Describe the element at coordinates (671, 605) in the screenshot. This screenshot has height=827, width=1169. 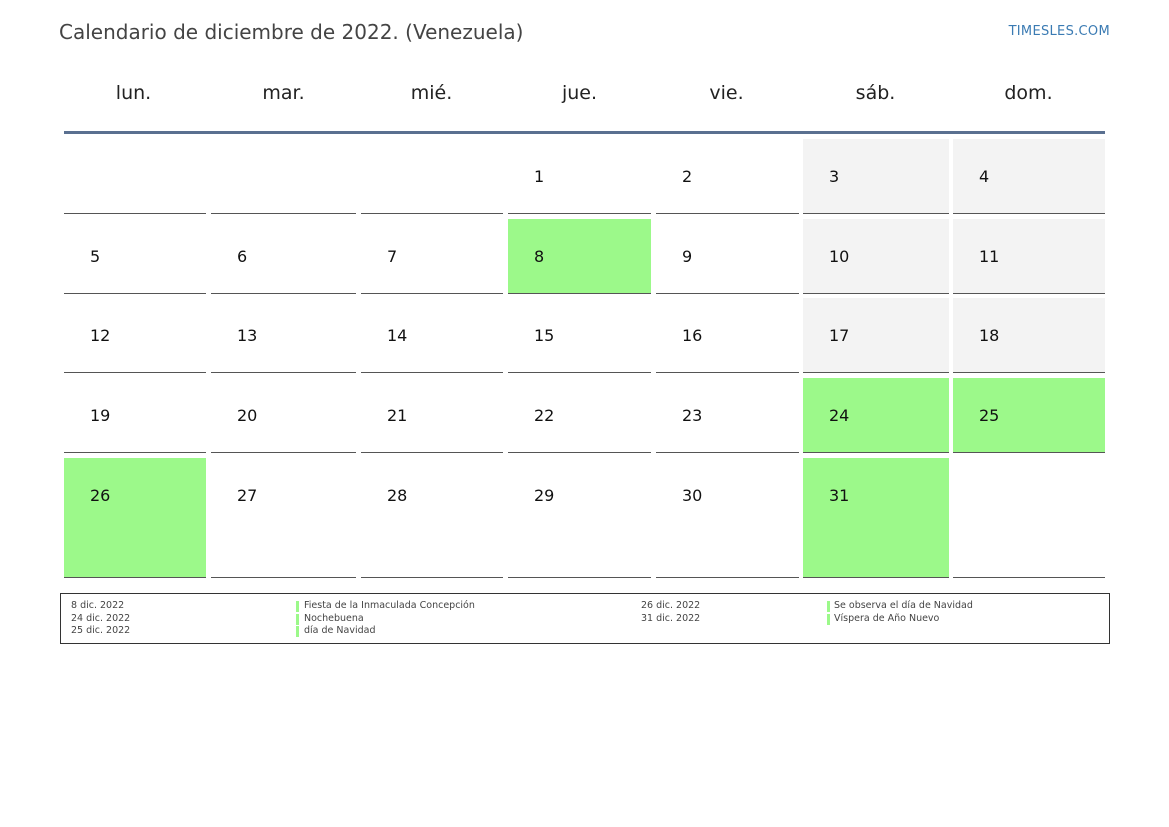
I see `legend-date: 26 dic. 2022` at that location.